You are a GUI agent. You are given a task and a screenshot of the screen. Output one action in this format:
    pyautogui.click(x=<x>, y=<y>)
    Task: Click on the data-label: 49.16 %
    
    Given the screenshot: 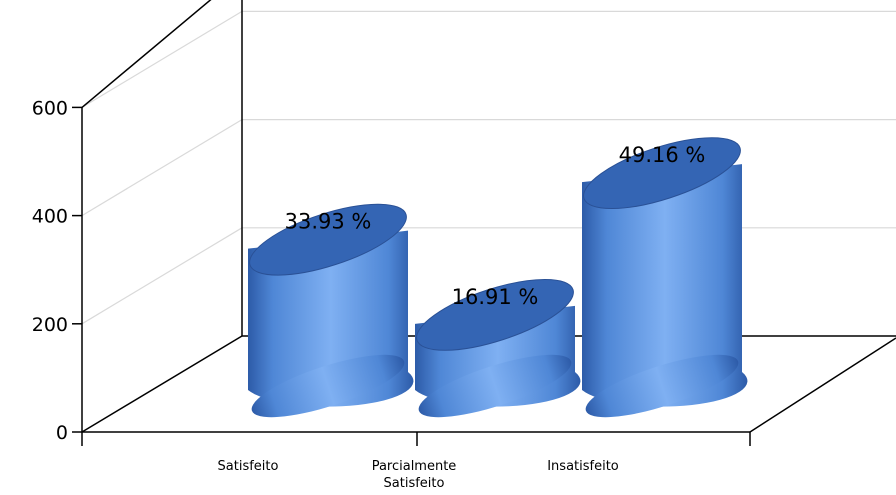 What is the action you would take?
    pyautogui.click(x=662, y=155)
    